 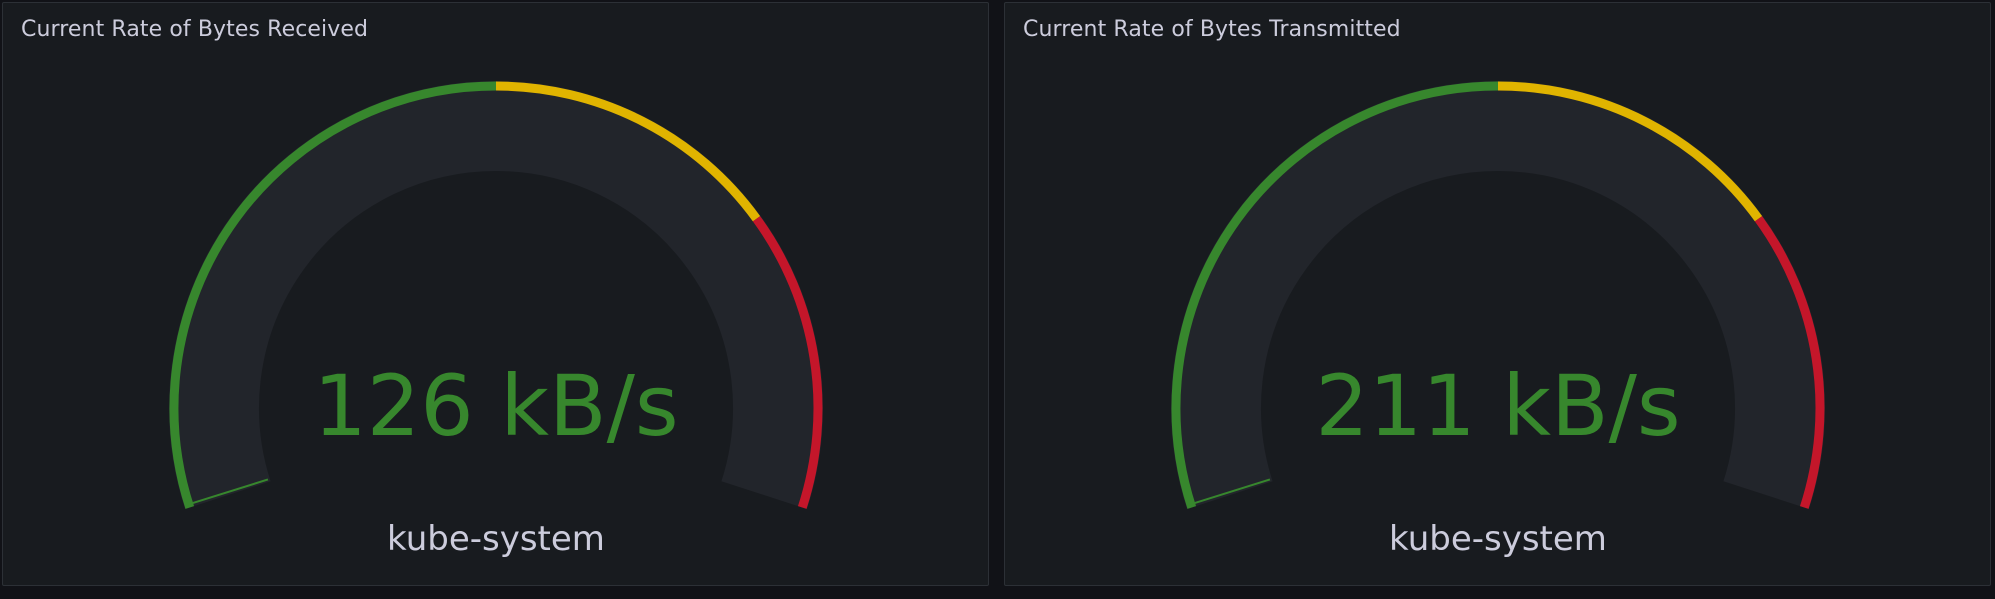 I want to click on panel-title: Current Rate of Bytes Received, so click(x=195, y=29).